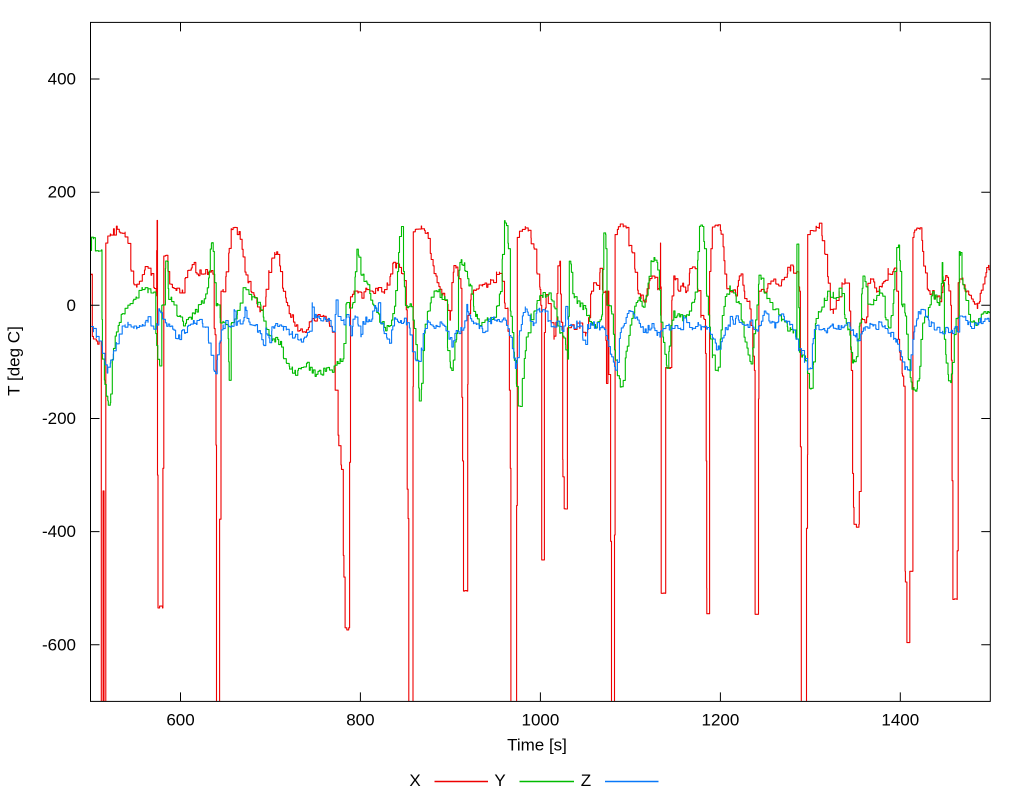 The height and width of the screenshot is (800, 1024). Describe the element at coordinates (62, 192) in the screenshot. I see `svg-text: 200` at that location.